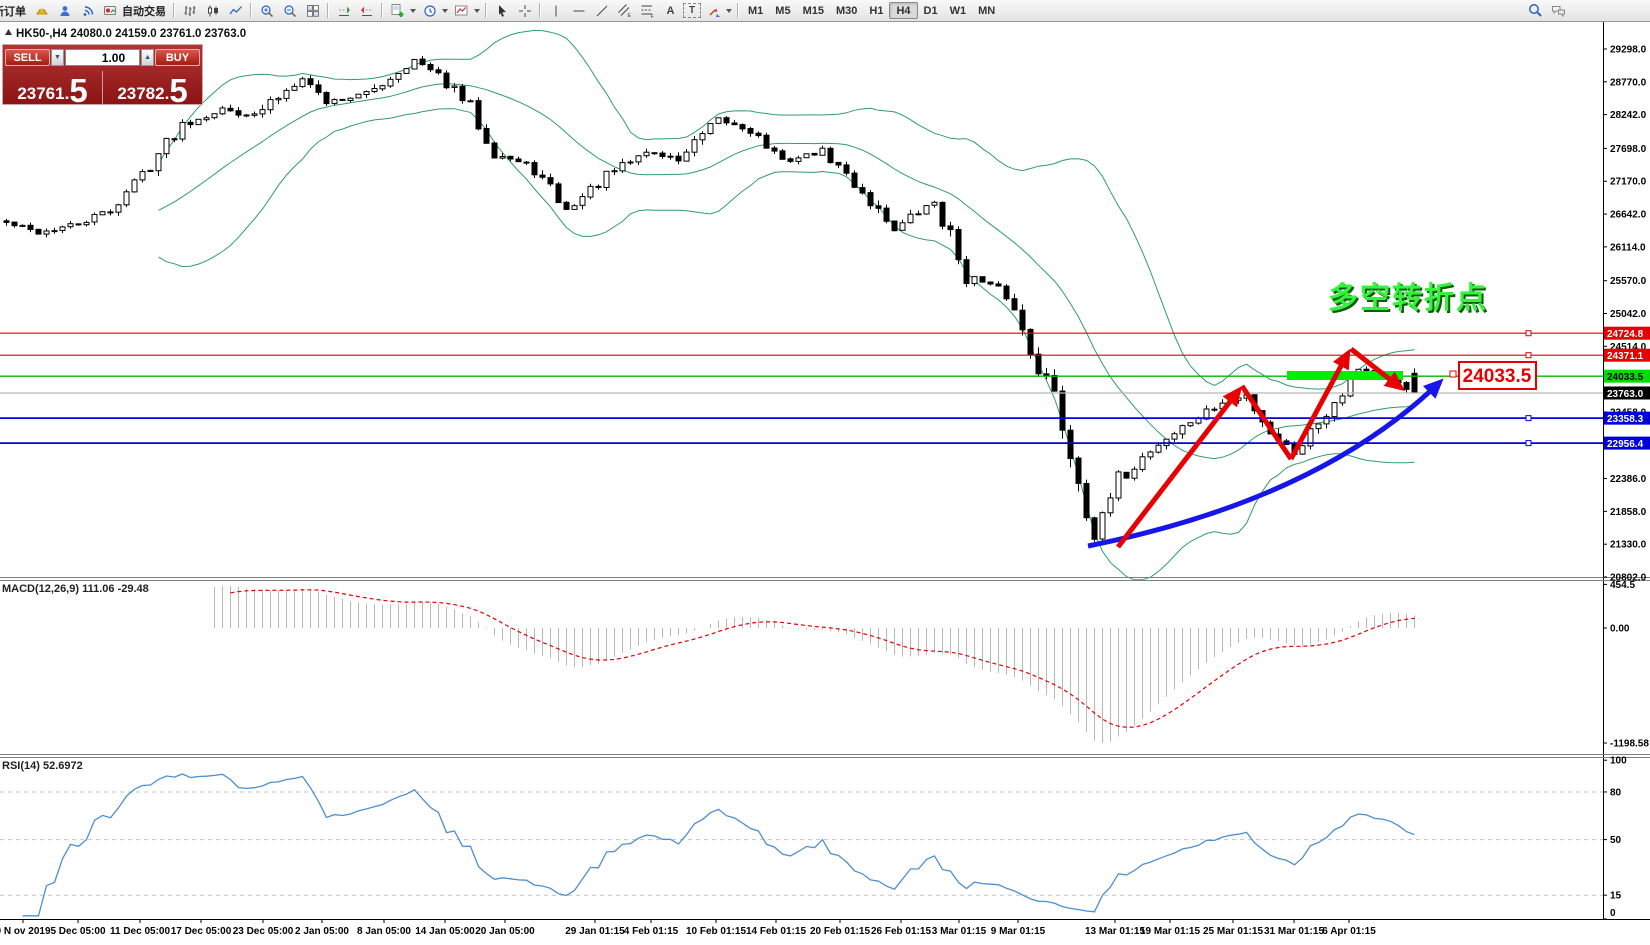 This screenshot has height=945, width=1650. Describe the element at coordinates (1497, 375) in the screenshot. I see `price-callout-box` at that location.